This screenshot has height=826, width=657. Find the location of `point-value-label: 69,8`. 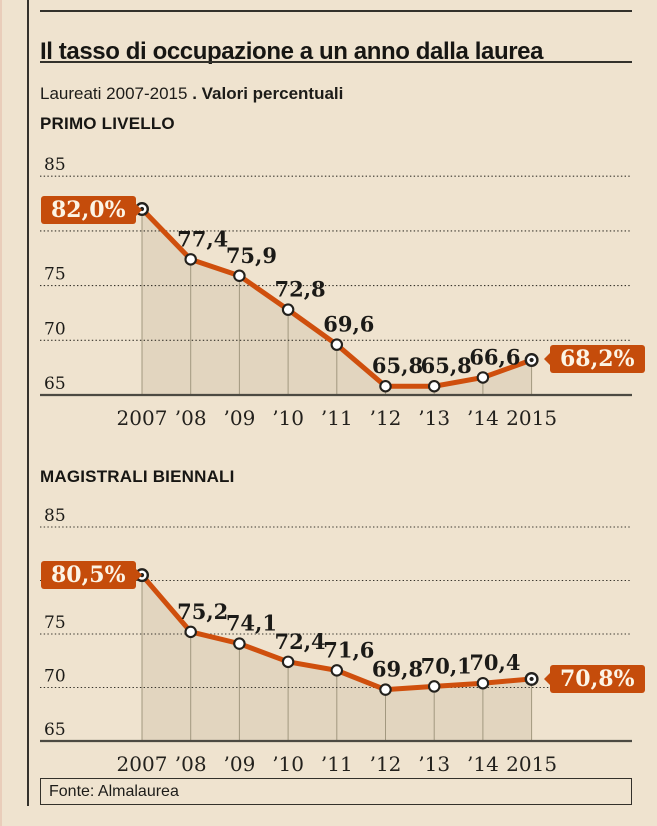

point-value-label: 69,8 is located at coordinates (397, 669).